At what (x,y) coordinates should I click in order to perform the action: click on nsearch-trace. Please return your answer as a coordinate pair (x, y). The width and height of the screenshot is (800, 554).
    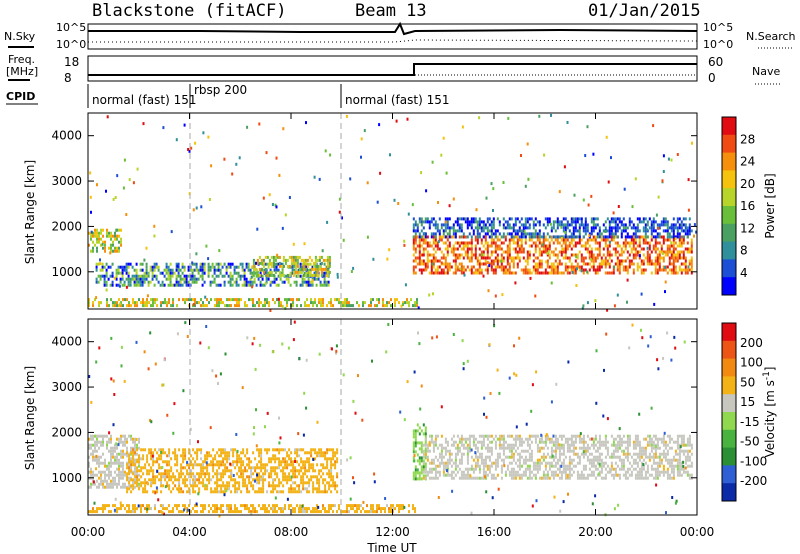
    Looking at the image, I should click on (393, 41).